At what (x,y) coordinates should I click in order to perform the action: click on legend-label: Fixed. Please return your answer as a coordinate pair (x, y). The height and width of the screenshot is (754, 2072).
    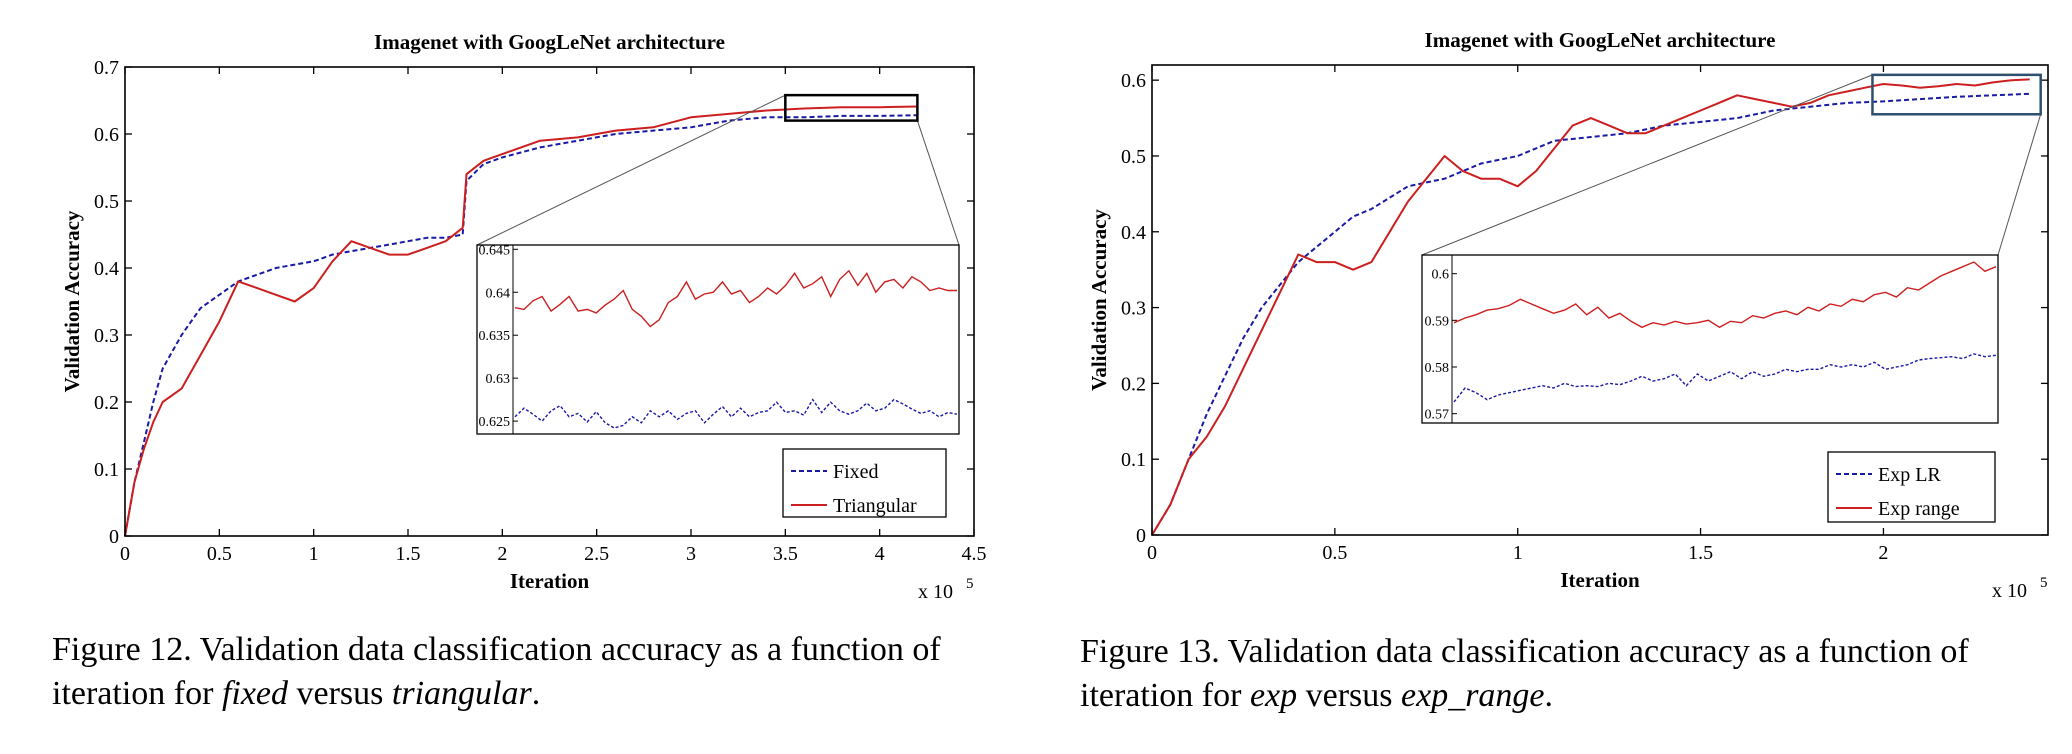
    Looking at the image, I should click on (856, 472).